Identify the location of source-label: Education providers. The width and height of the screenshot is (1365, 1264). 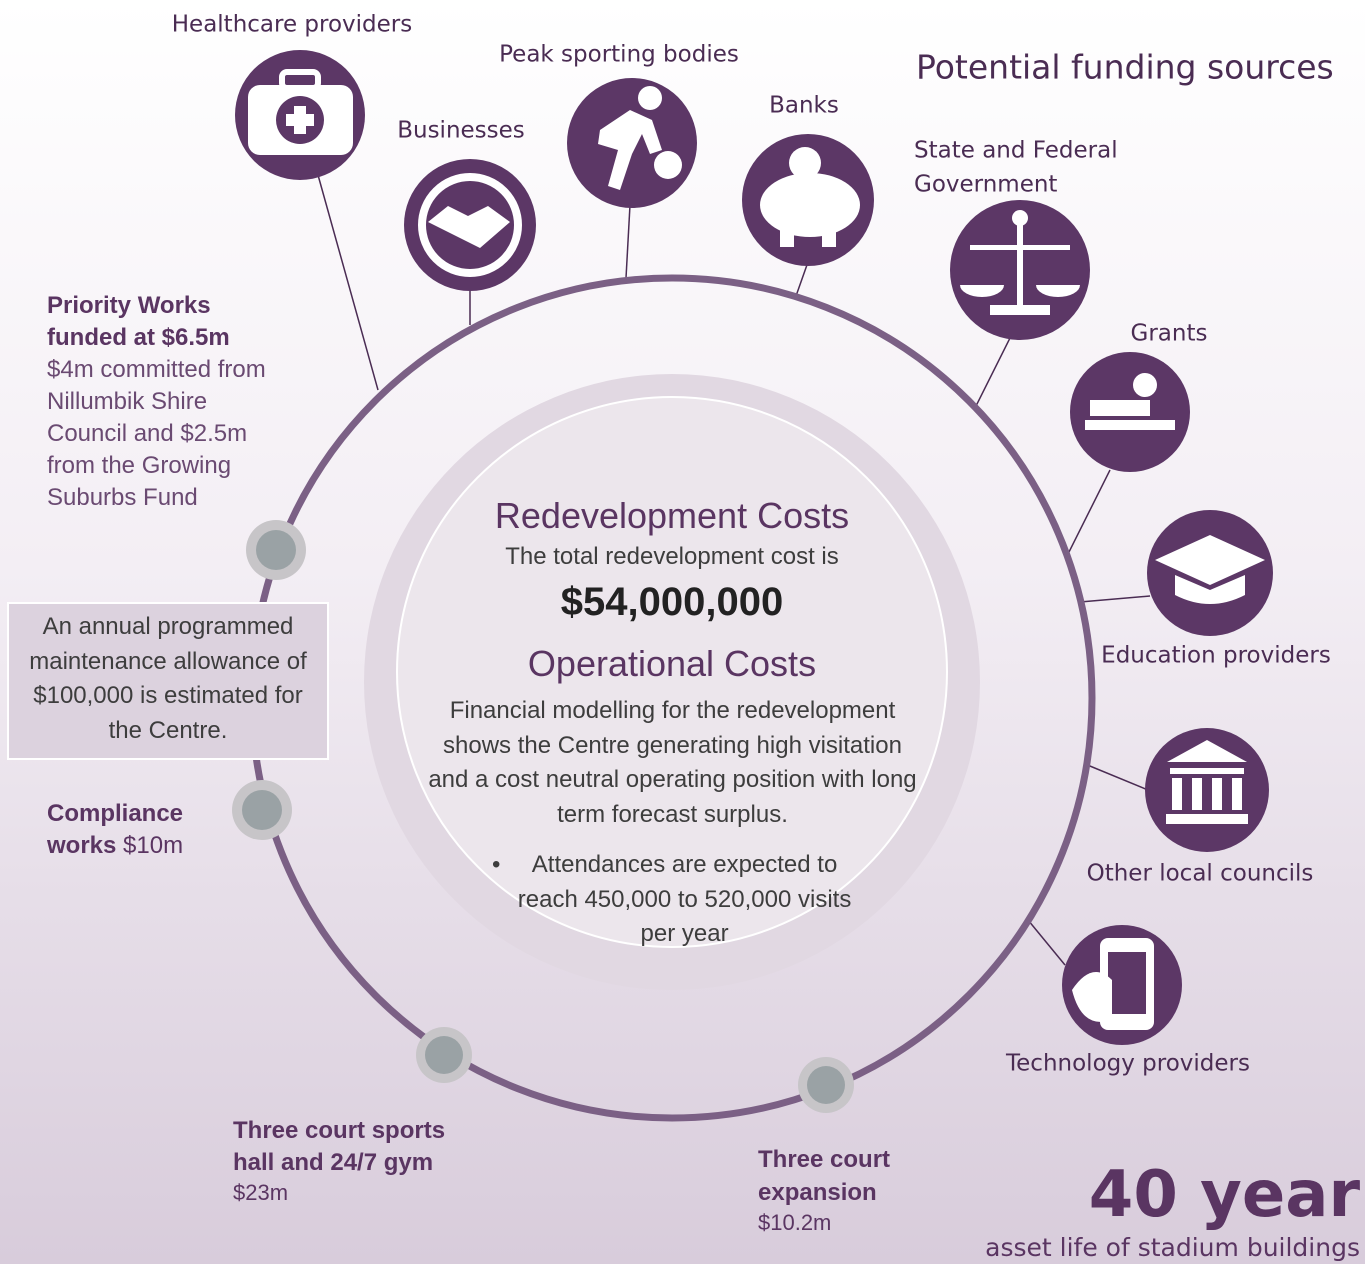
(1216, 656).